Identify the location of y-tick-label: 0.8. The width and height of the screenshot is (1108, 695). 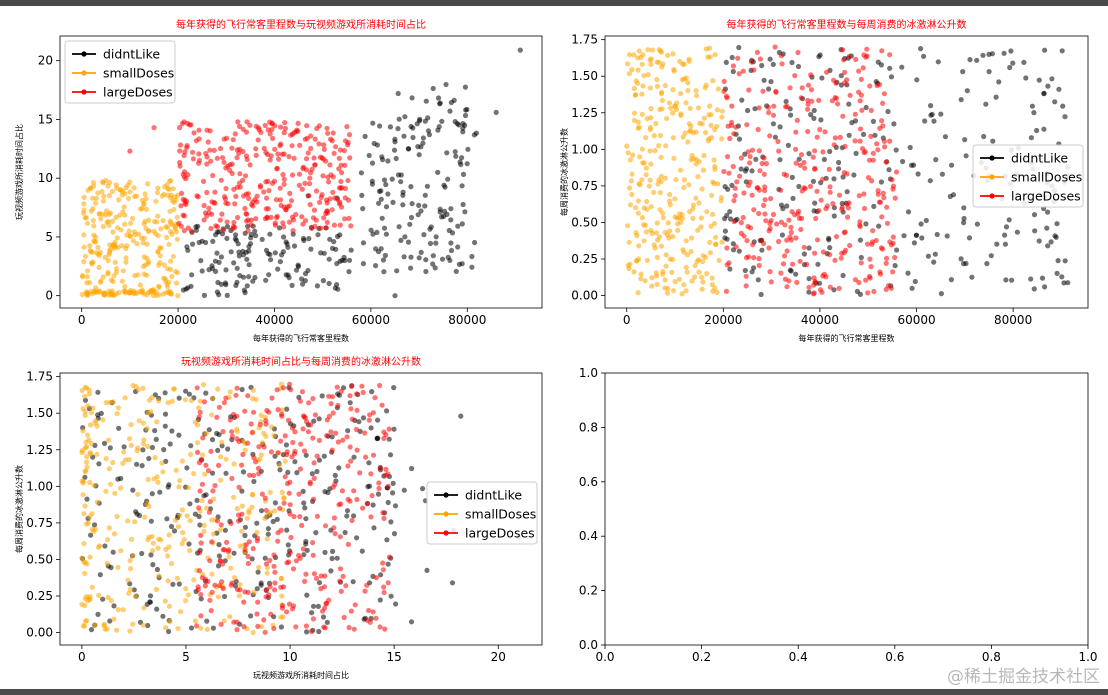
(588, 427).